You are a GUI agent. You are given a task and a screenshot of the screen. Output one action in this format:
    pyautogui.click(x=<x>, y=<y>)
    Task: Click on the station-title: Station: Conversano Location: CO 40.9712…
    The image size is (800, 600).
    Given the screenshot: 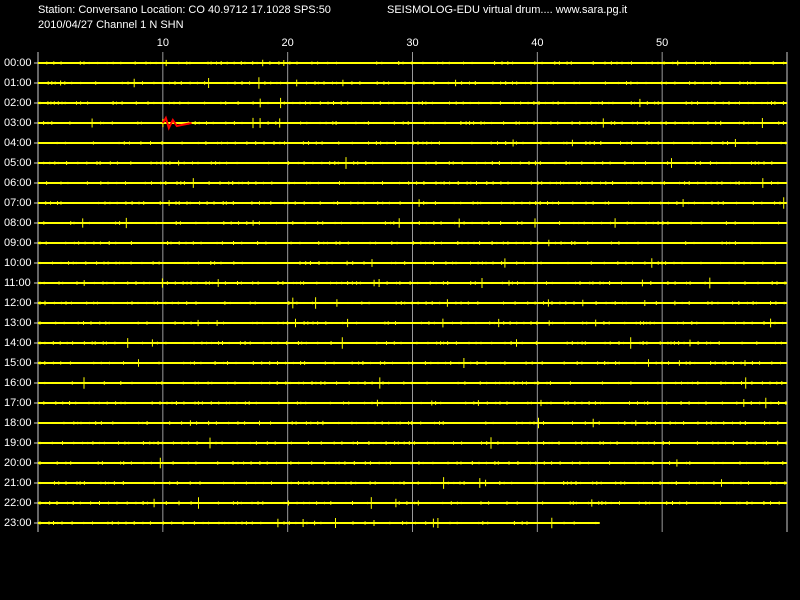 What is the action you would take?
    pyautogui.click(x=184, y=10)
    